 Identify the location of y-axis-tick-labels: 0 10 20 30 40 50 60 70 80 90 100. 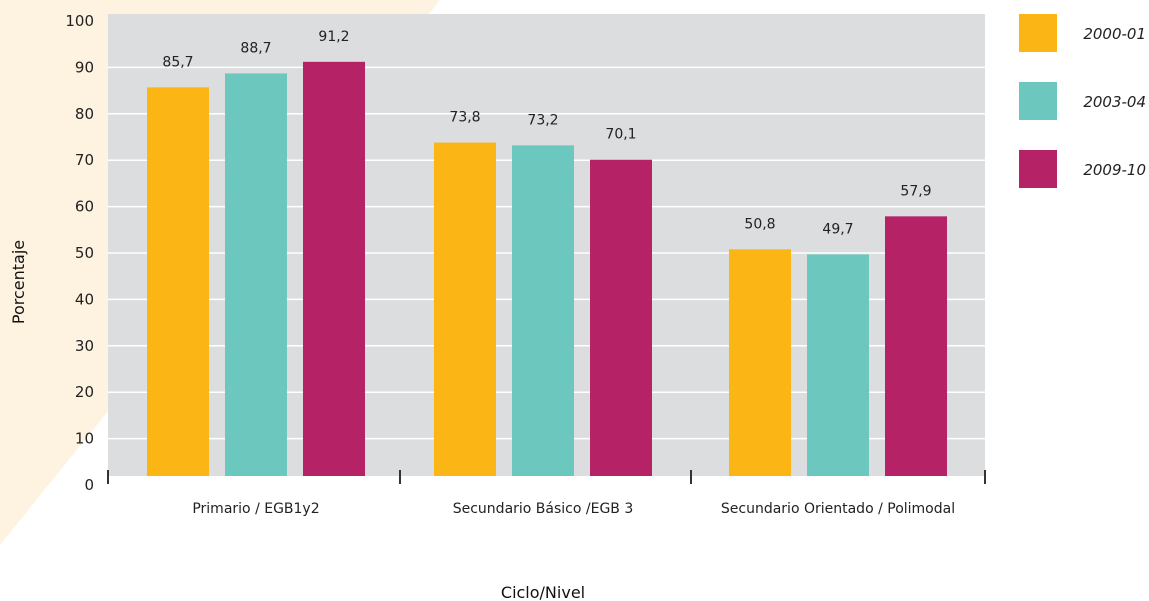
(79, 253).